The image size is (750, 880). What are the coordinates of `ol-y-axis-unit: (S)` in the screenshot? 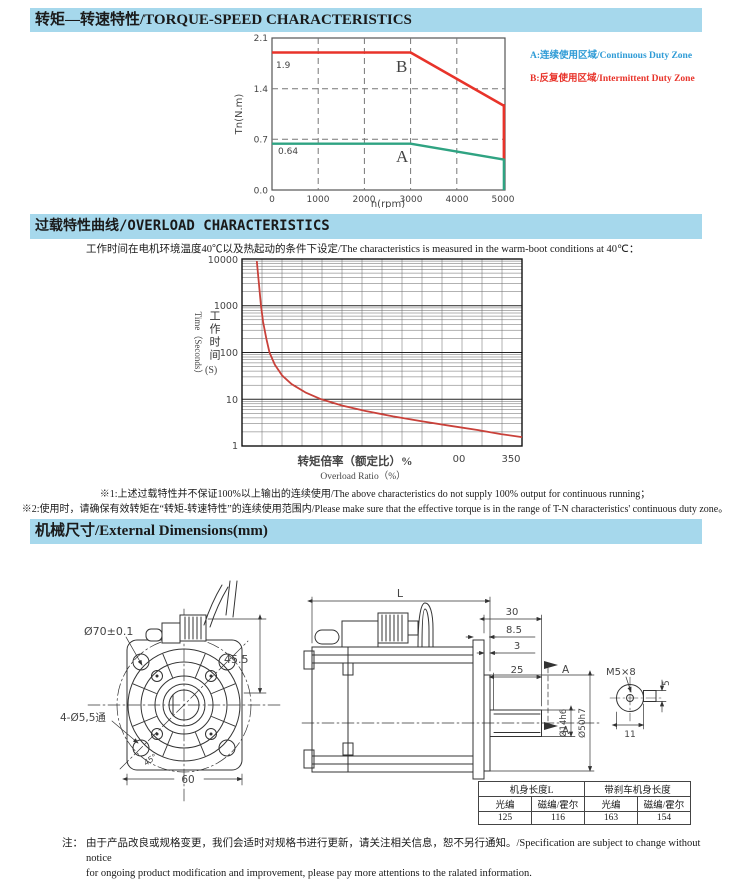 It's located at (211, 370).